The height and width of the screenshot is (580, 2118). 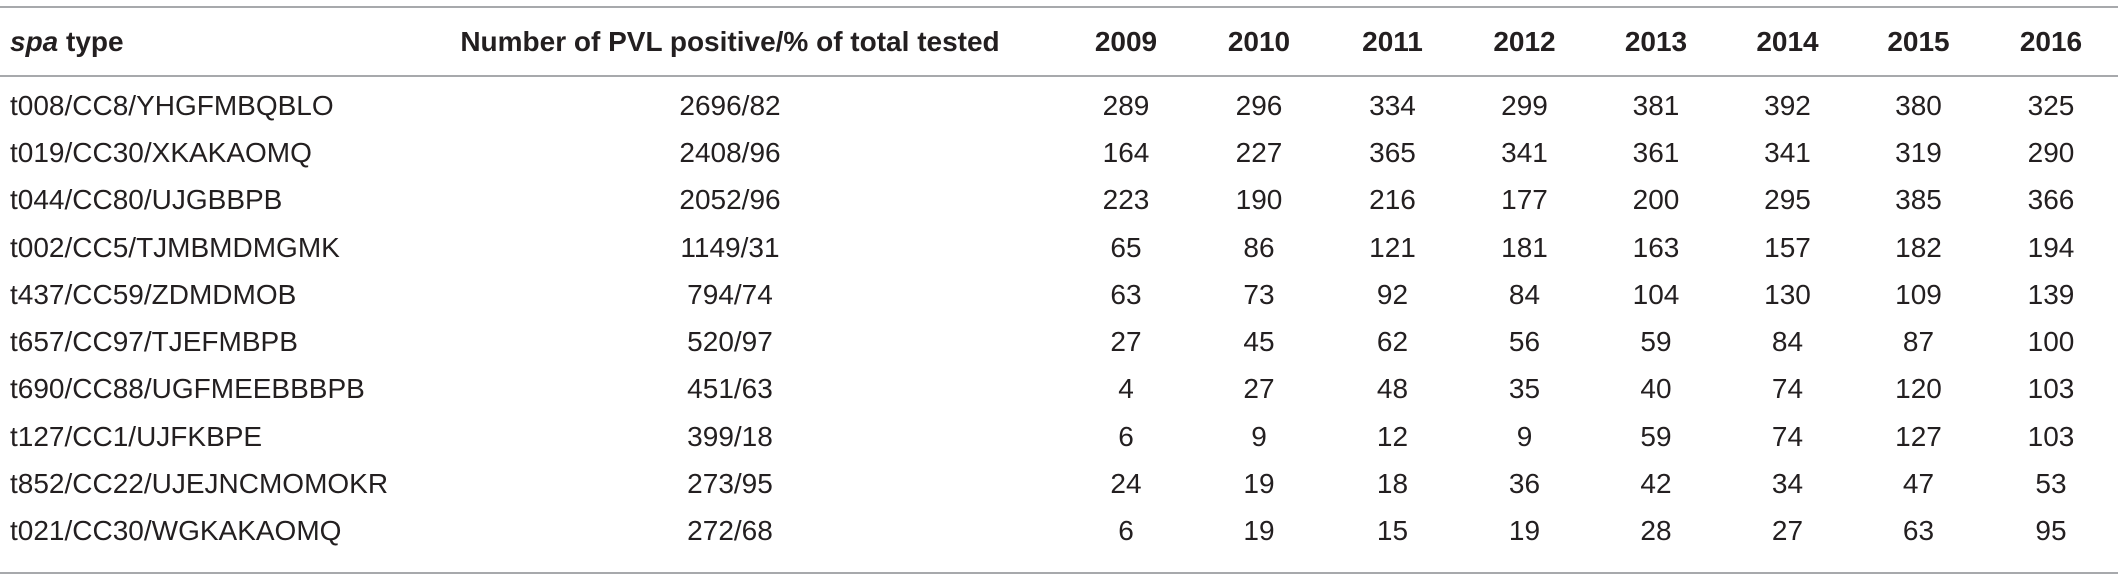 What do you see at coordinates (1392, 200) in the screenshot?
I see `cell-year-count: 216` at bounding box center [1392, 200].